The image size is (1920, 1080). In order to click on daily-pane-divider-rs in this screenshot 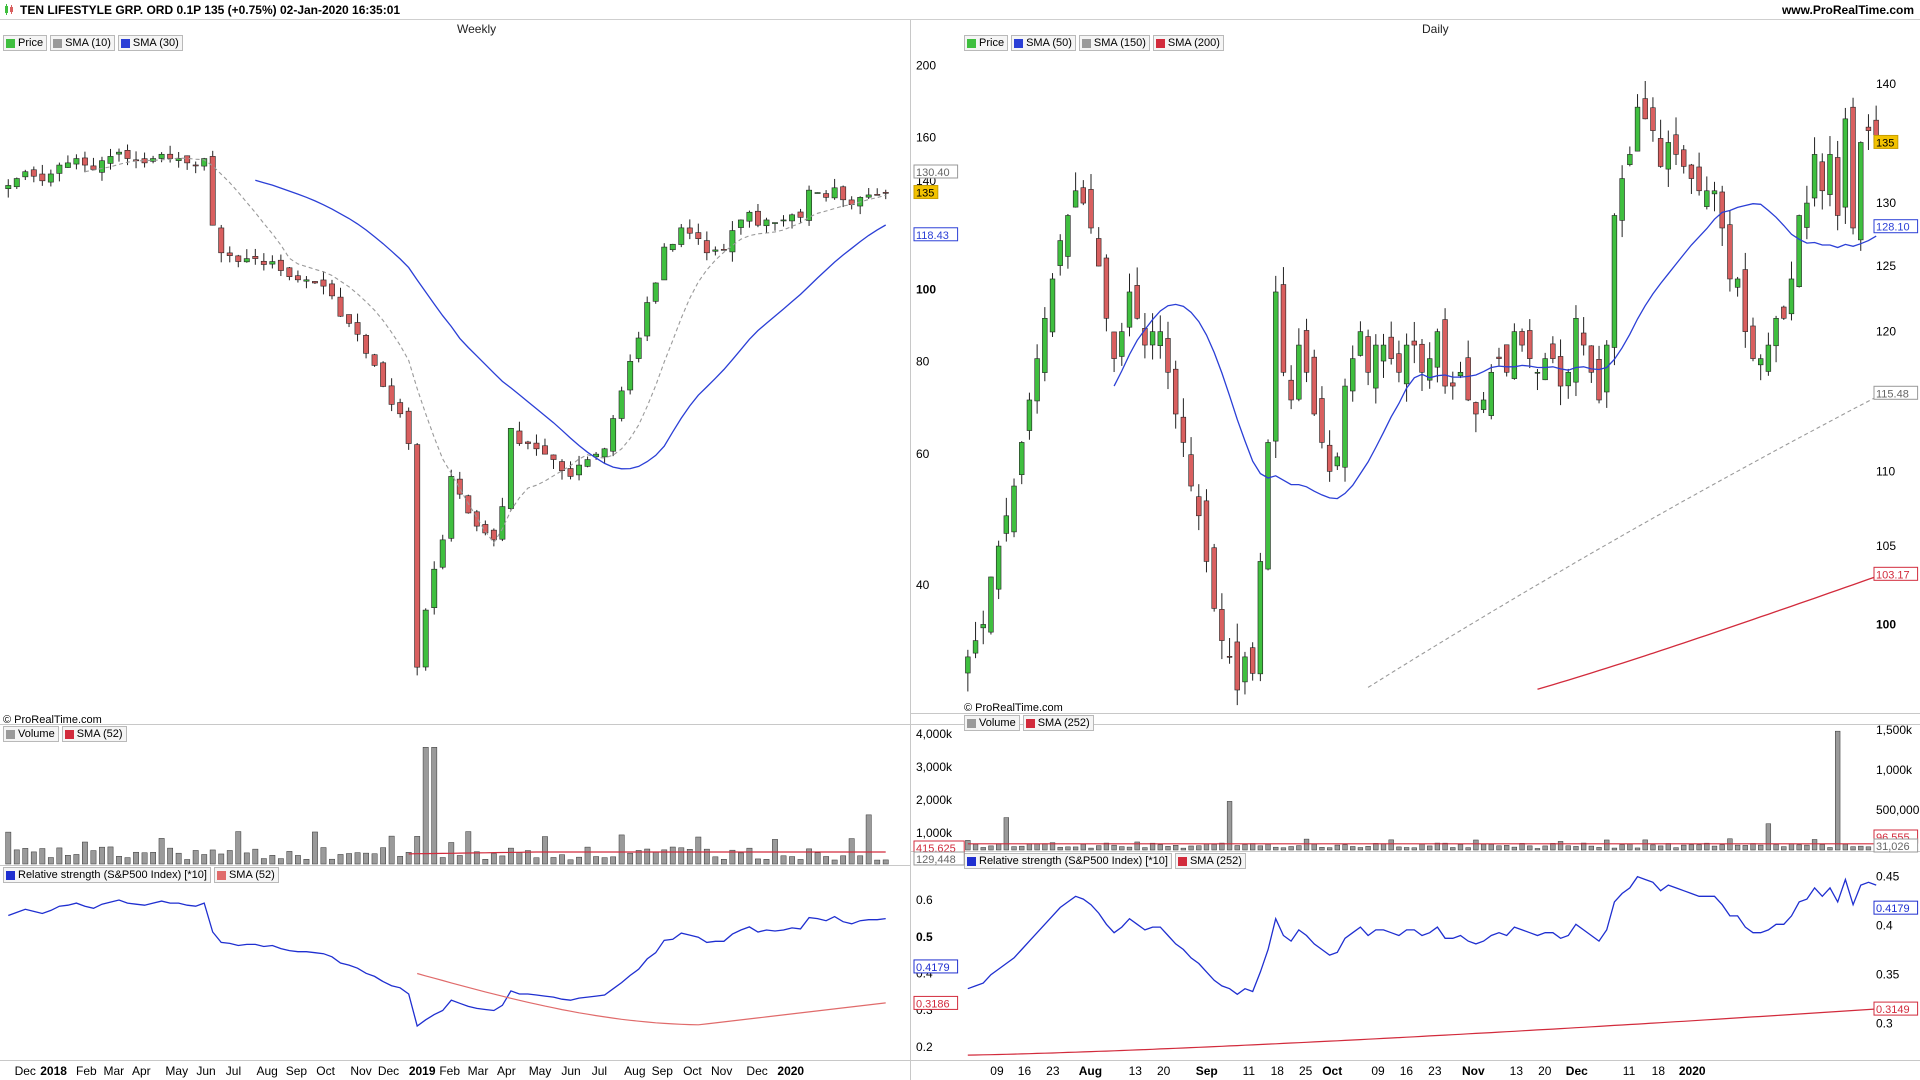, I will do `click(1415, 851)`.